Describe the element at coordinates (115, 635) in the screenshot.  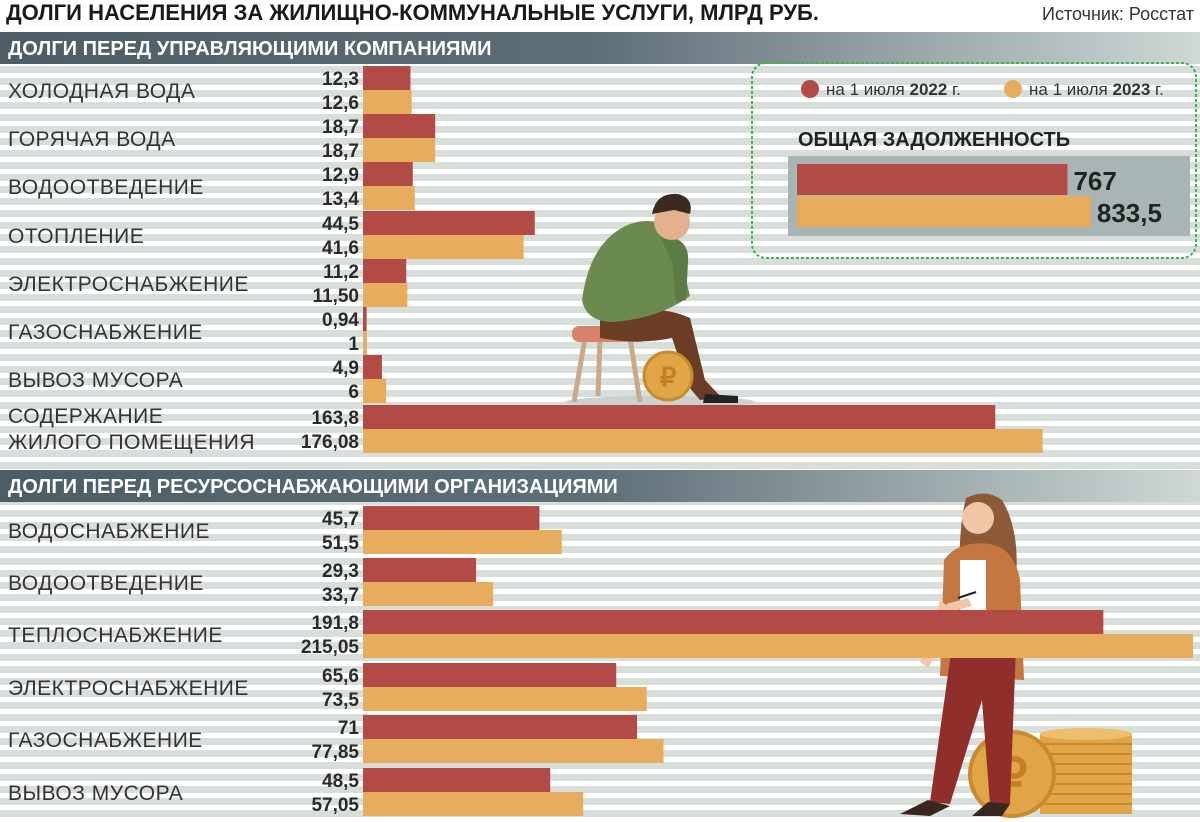
I see `category-label: ТЕПЛОСНАБЖЕНИЕ` at that location.